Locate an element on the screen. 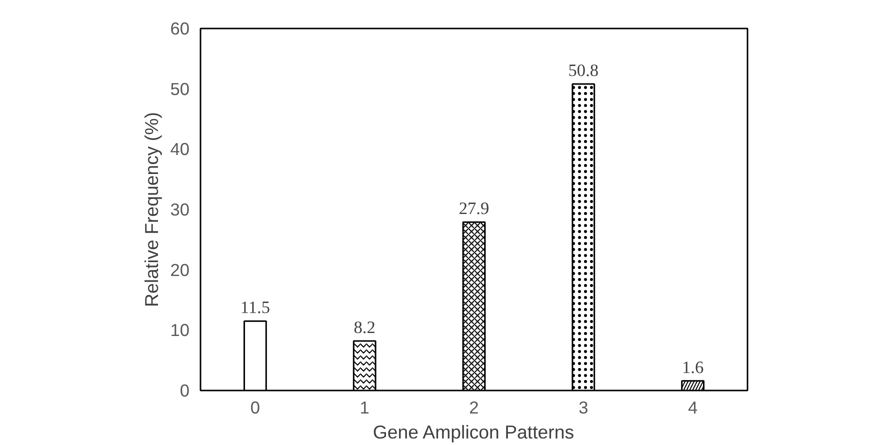 The width and height of the screenshot is (877, 445). y-tick-label: 50 is located at coordinates (180, 88).